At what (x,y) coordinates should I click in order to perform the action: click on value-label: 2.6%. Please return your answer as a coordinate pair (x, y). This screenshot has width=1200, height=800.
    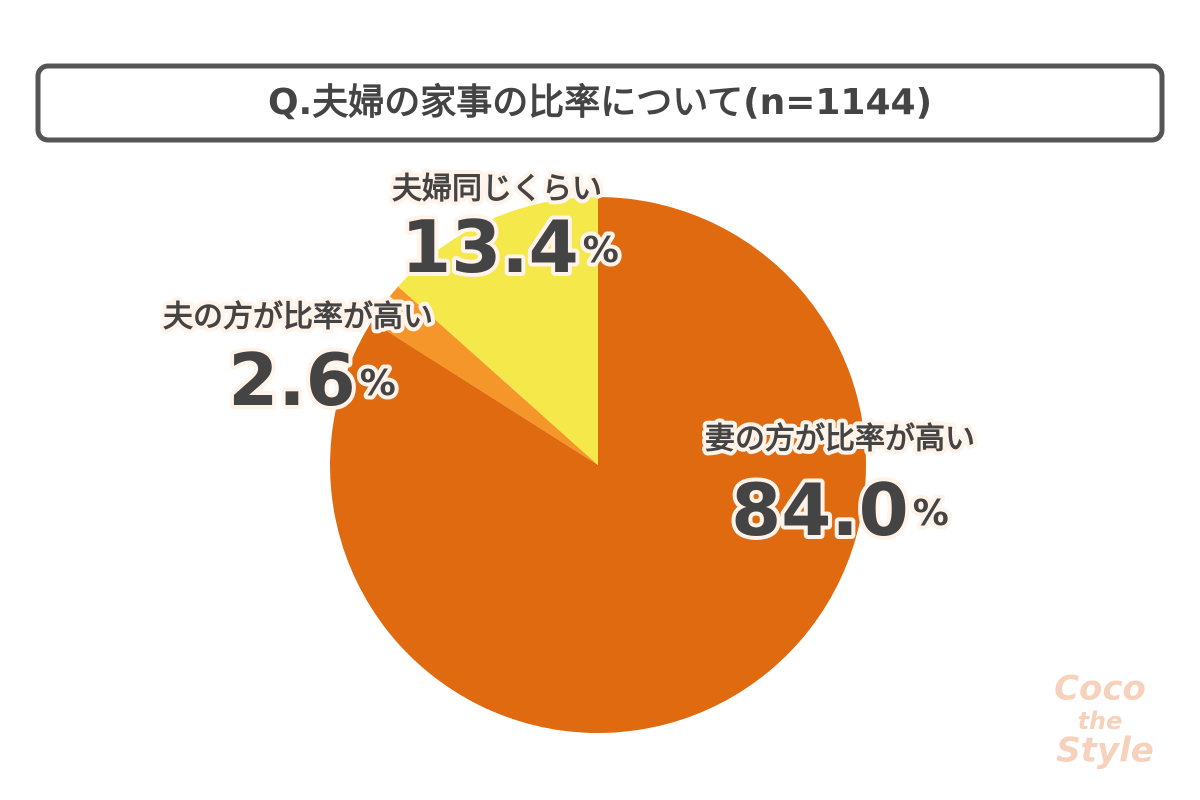
    Looking at the image, I should click on (312, 380).